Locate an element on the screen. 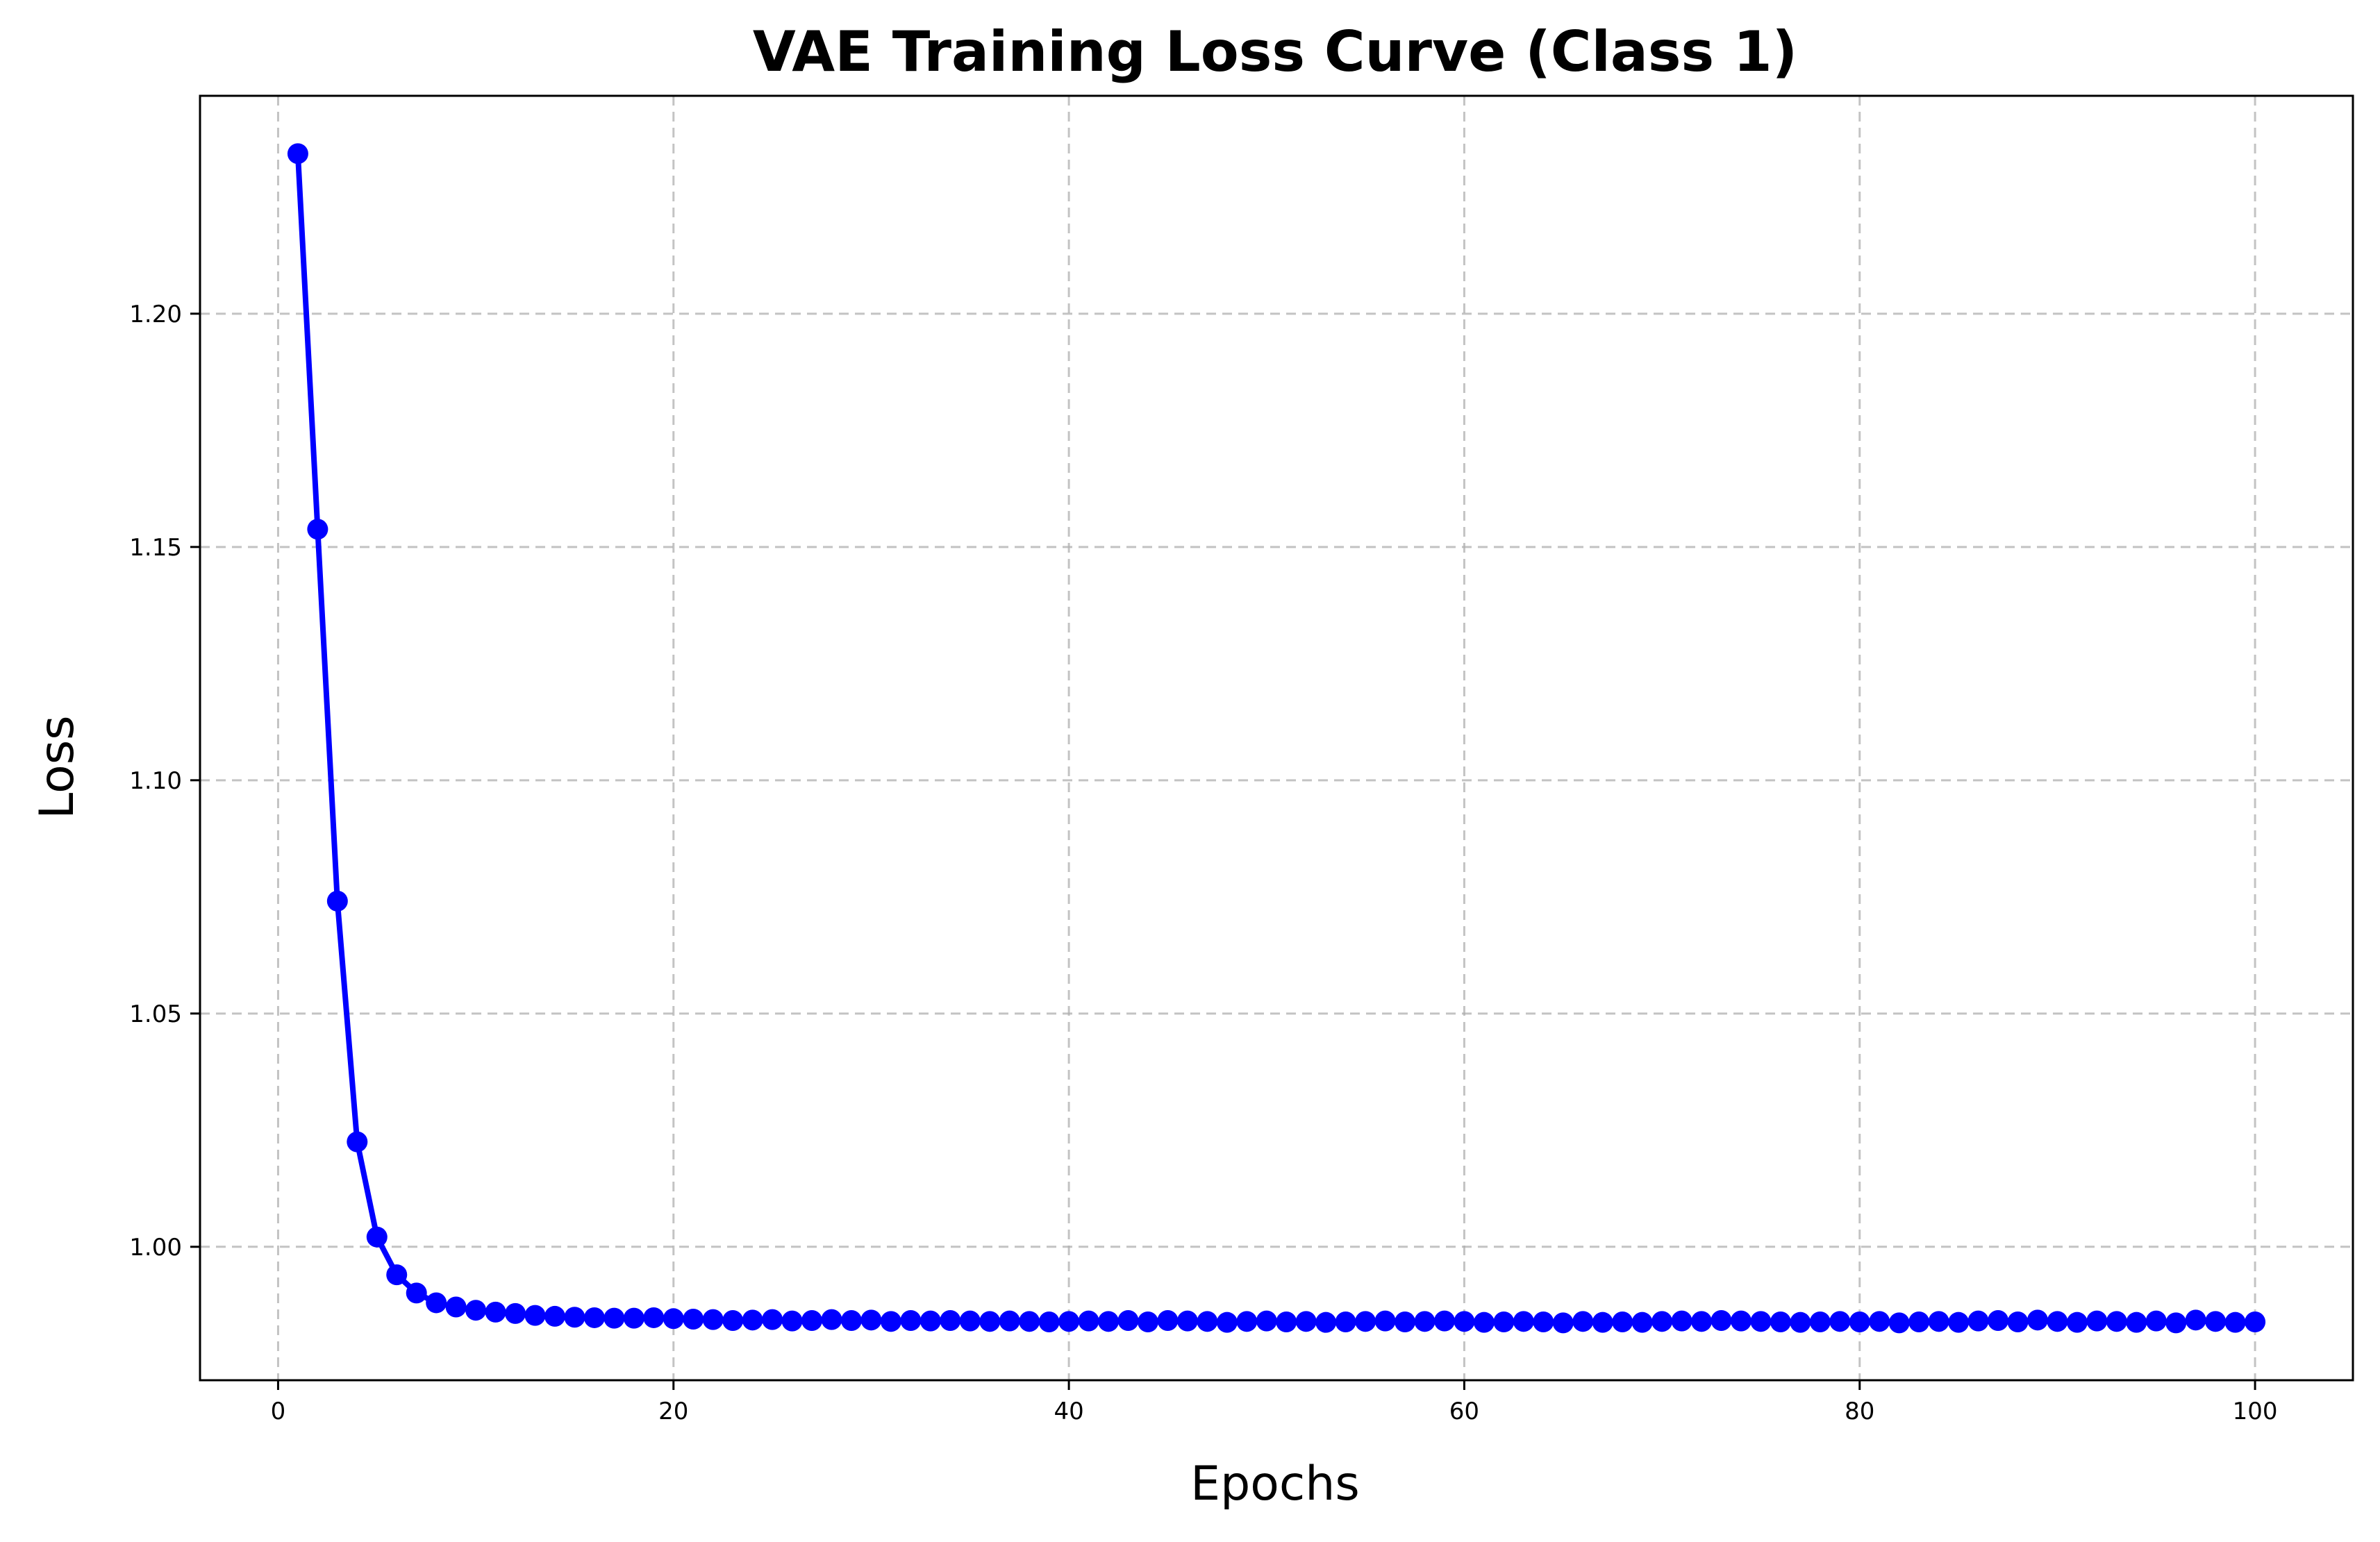 The width and height of the screenshot is (2380, 1542). chart-title: VAE Training Loss Curve (Class 1) is located at coordinates (1275, 51).